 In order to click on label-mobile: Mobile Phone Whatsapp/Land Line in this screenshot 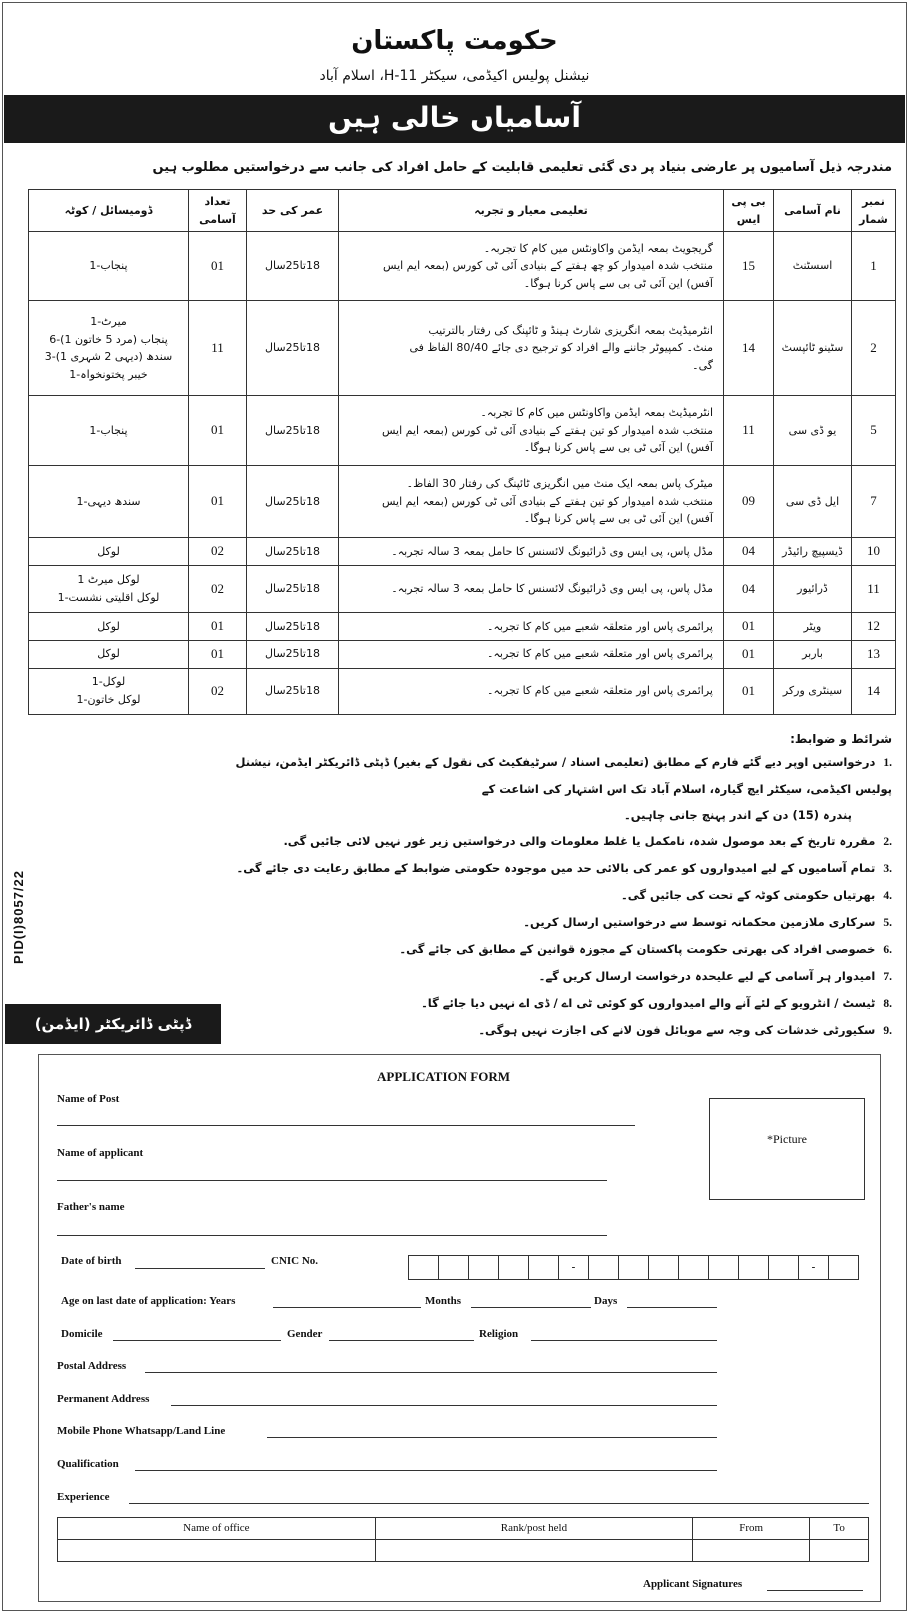, I will do `click(141, 1430)`.